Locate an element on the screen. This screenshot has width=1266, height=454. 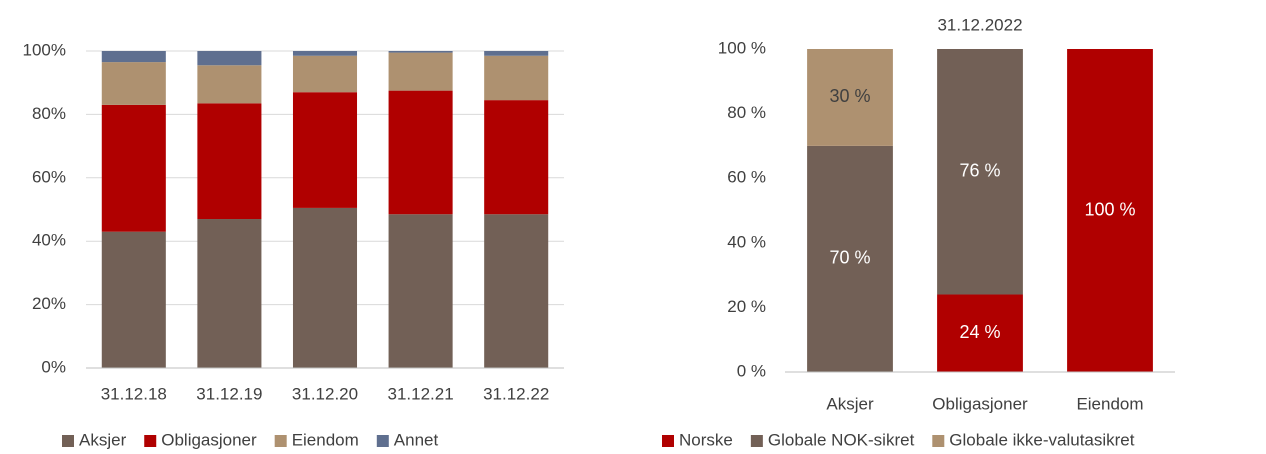
data-label: 24 % is located at coordinates (979, 332).